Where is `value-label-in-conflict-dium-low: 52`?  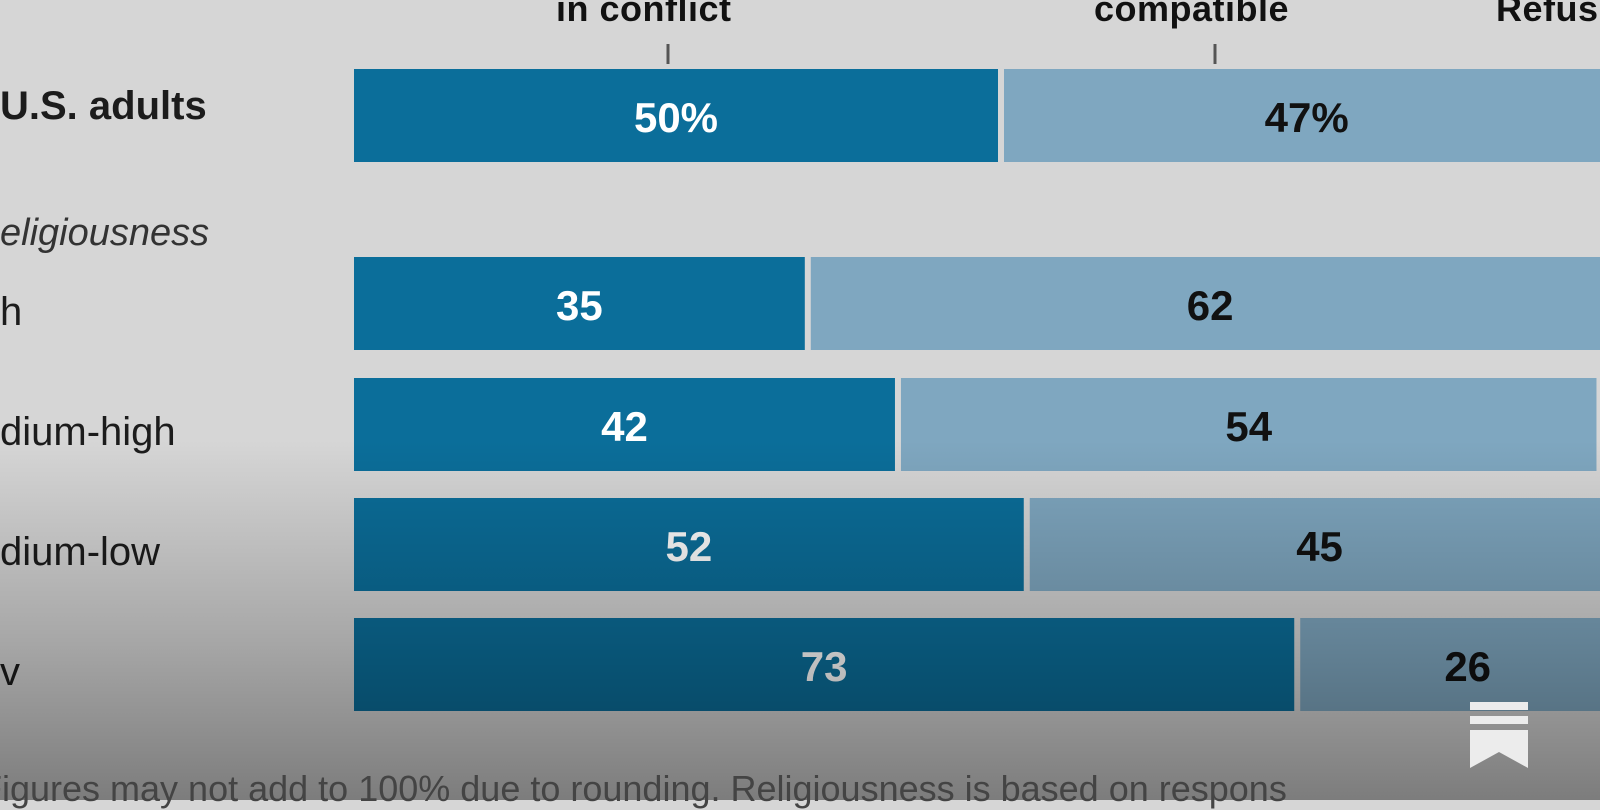 value-label-in-conflict-dium-low: 52 is located at coordinates (689, 546).